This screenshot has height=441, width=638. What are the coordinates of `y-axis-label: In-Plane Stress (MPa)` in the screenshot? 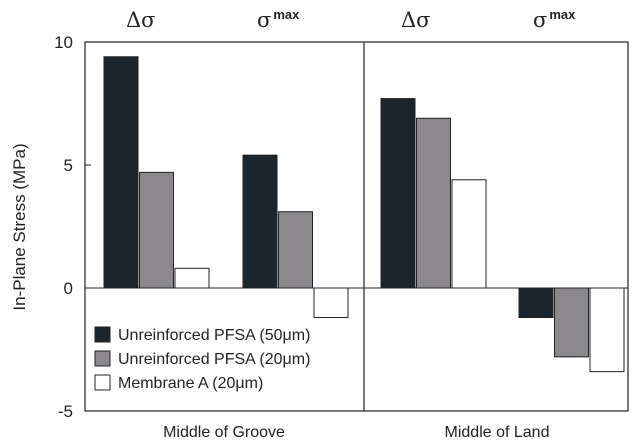 It's located at (19, 226).